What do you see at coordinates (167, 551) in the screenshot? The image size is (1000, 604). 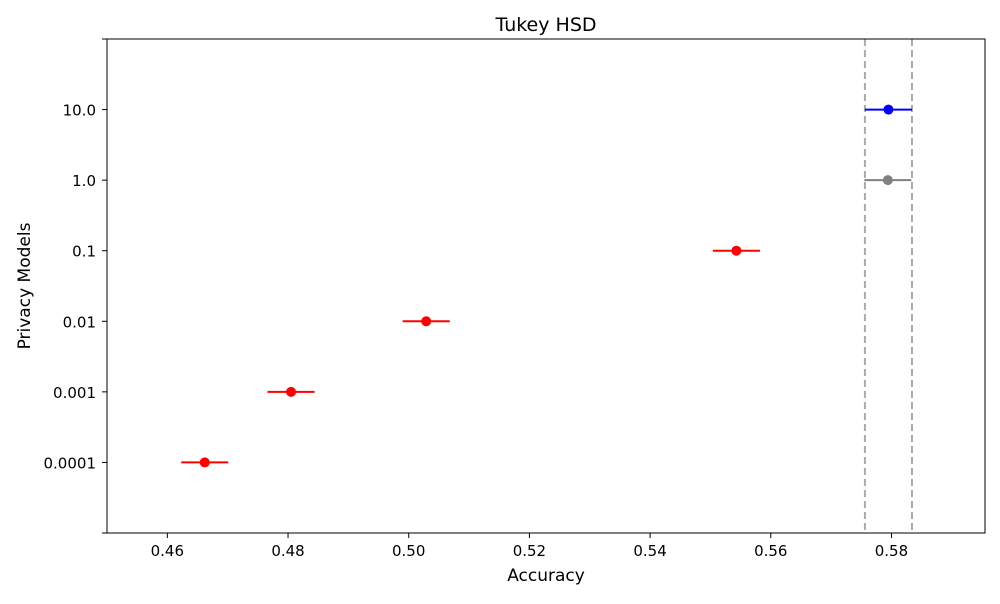 I see `x-tick-label-0: 0.46` at bounding box center [167, 551].